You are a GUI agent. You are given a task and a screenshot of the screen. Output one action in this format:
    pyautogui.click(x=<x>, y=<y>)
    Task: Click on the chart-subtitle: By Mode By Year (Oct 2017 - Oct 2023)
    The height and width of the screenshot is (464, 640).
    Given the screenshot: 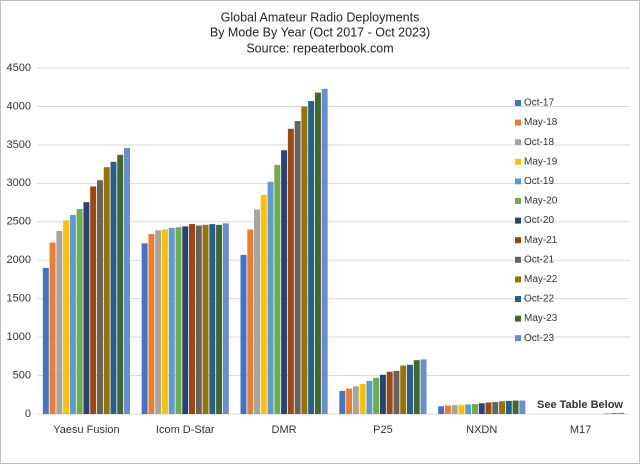 What is the action you would take?
    pyautogui.click(x=320, y=32)
    